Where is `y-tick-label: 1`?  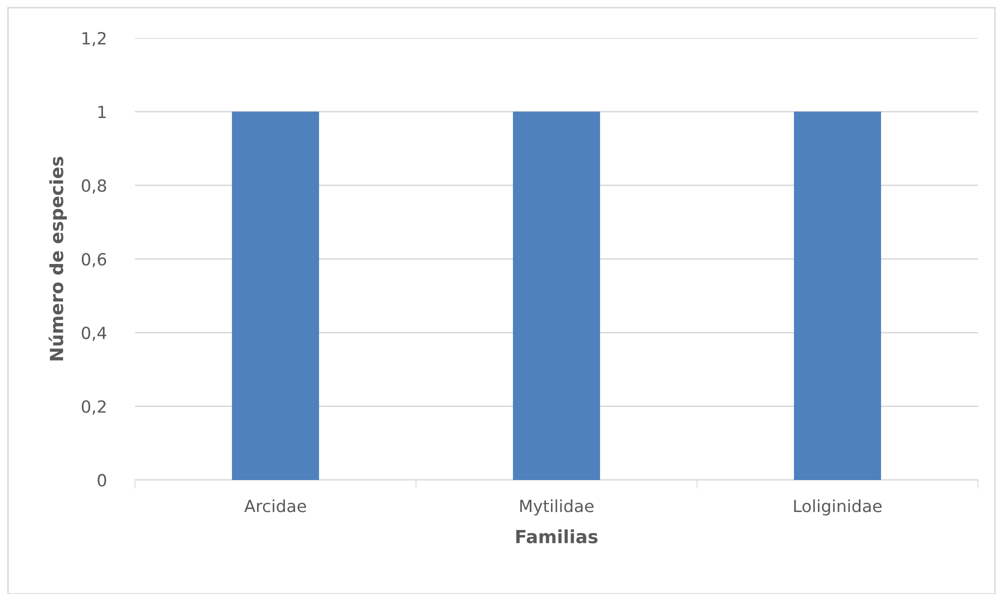
y-tick-label: 1 is located at coordinates (102, 112).